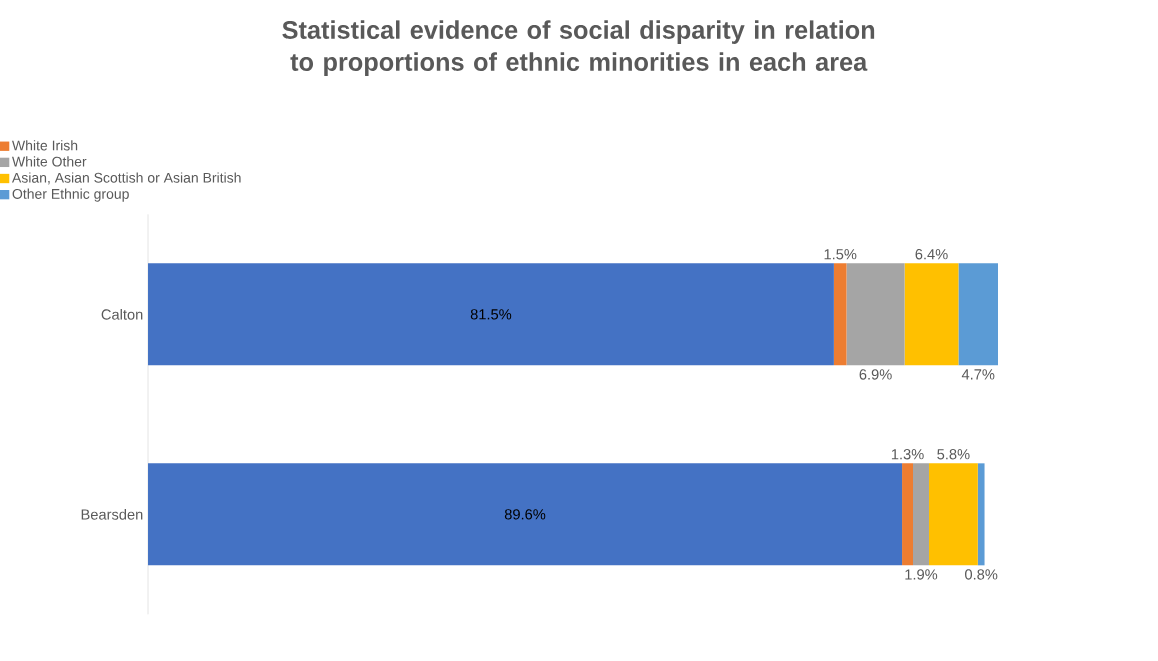 The height and width of the screenshot is (661, 1158). Describe the element at coordinates (981, 574) in the screenshot. I see `data-label: 0.8%` at that location.